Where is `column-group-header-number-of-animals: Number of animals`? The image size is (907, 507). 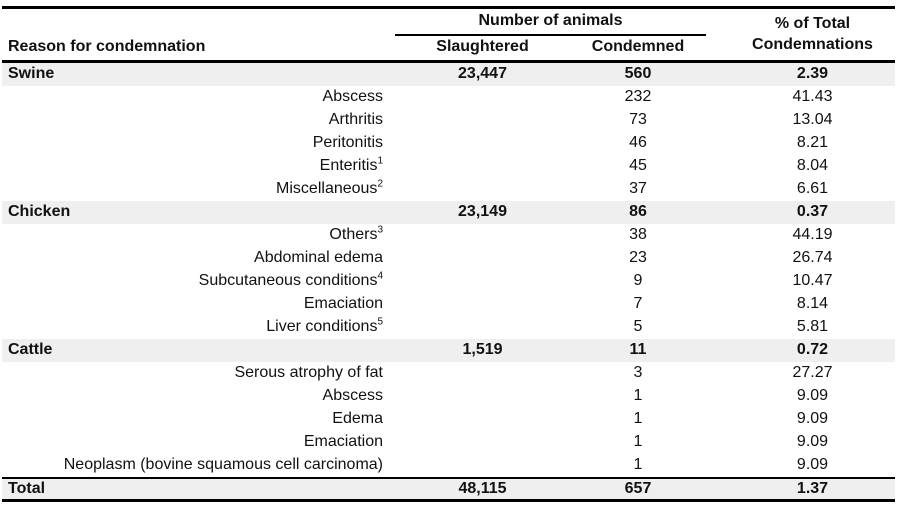 column-group-header-number-of-animals: Number of animals is located at coordinates (550, 21).